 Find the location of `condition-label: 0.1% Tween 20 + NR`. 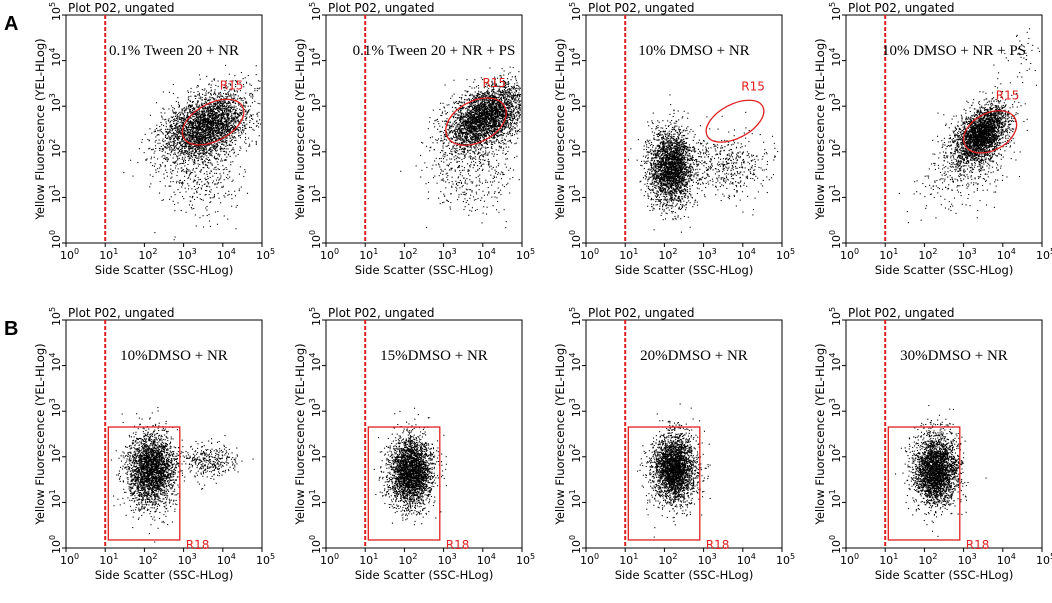

condition-label: 0.1% Tween 20 + NR is located at coordinates (174, 51).